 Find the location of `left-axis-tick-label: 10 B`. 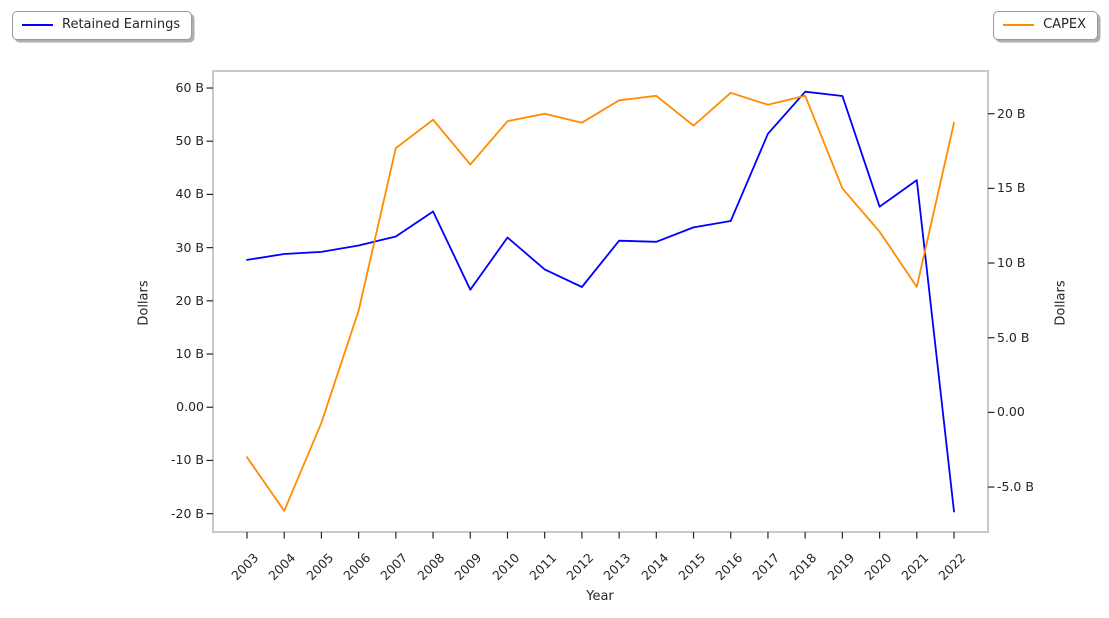

left-axis-tick-label: 10 B is located at coordinates (189, 354).